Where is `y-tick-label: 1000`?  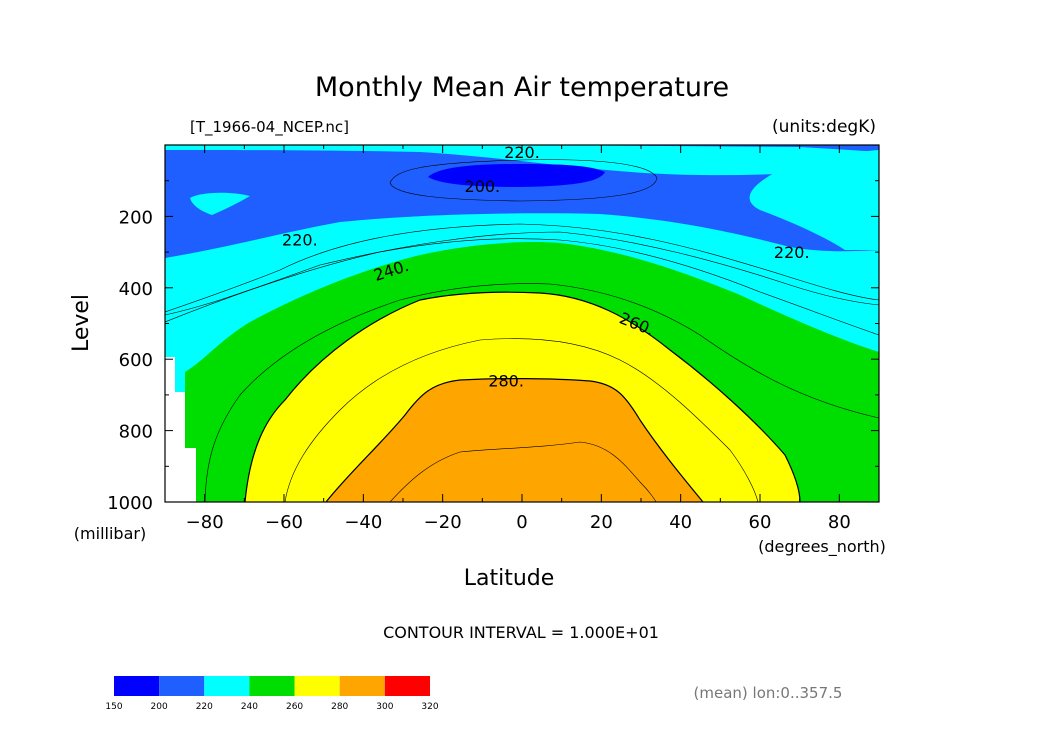 y-tick-label: 1000 is located at coordinates (130, 503).